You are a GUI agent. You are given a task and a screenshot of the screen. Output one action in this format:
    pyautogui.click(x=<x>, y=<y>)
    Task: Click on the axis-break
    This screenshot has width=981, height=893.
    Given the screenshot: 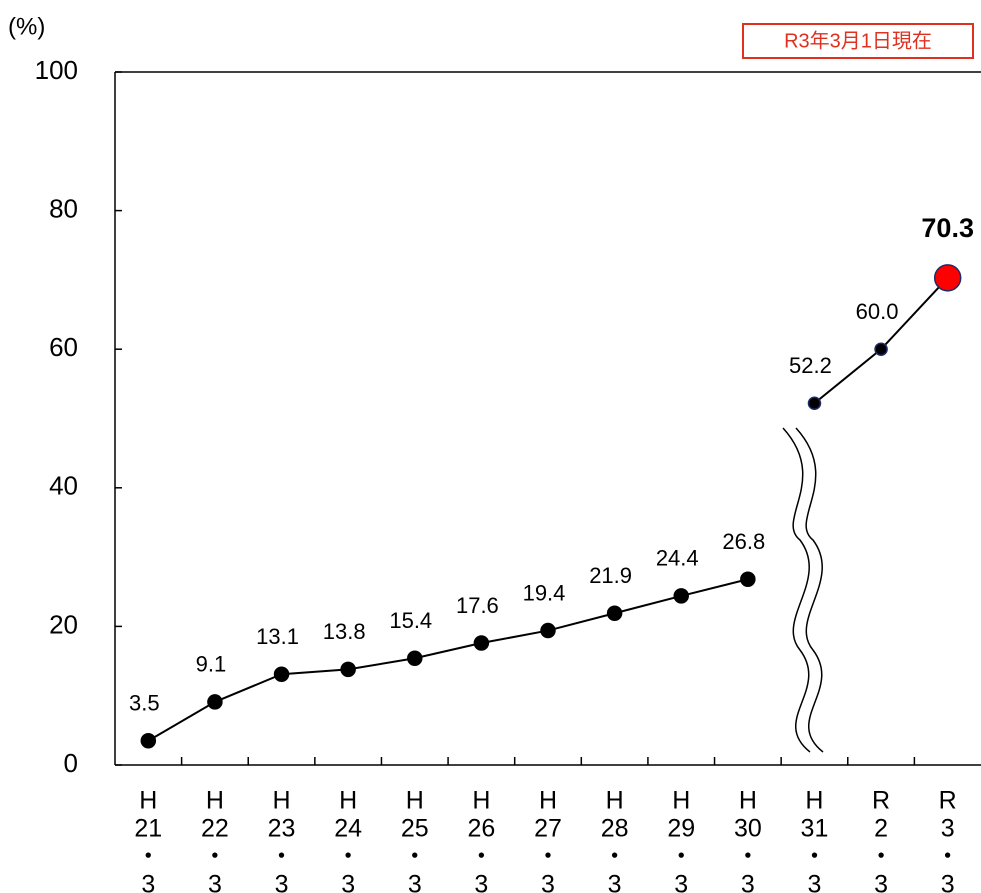 What is the action you would take?
    pyautogui.click(x=803, y=590)
    